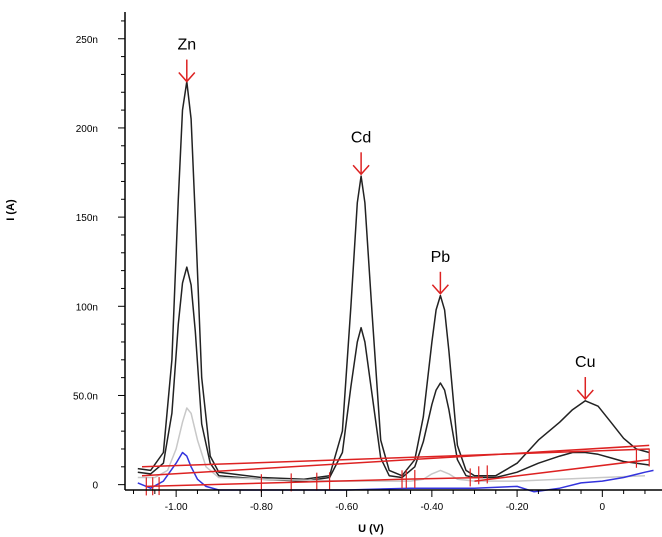 The image size is (662, 537). I want to click on y-tick-label: 150n, so click(87, 218).